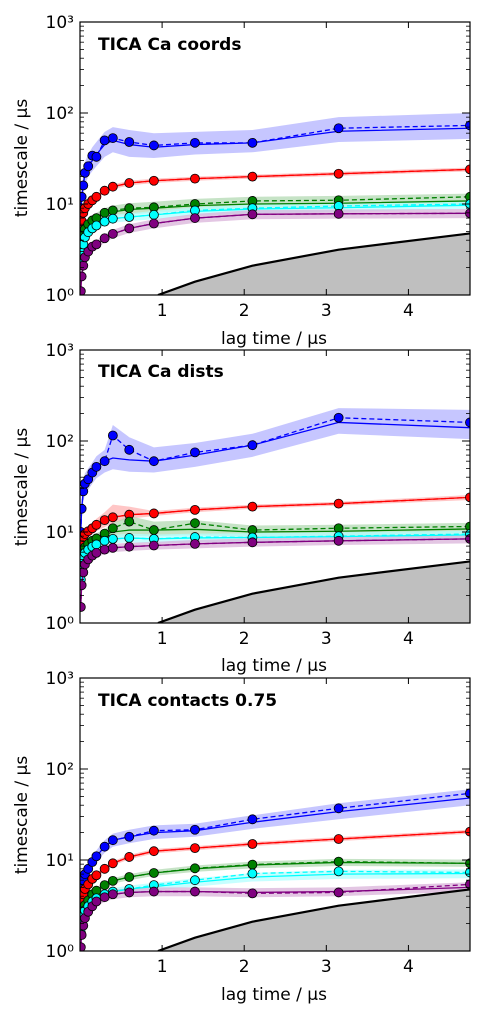  Describe the element at coordinates (326, 639) in the screenshot. I see `x-tick-label: 3` at that location.